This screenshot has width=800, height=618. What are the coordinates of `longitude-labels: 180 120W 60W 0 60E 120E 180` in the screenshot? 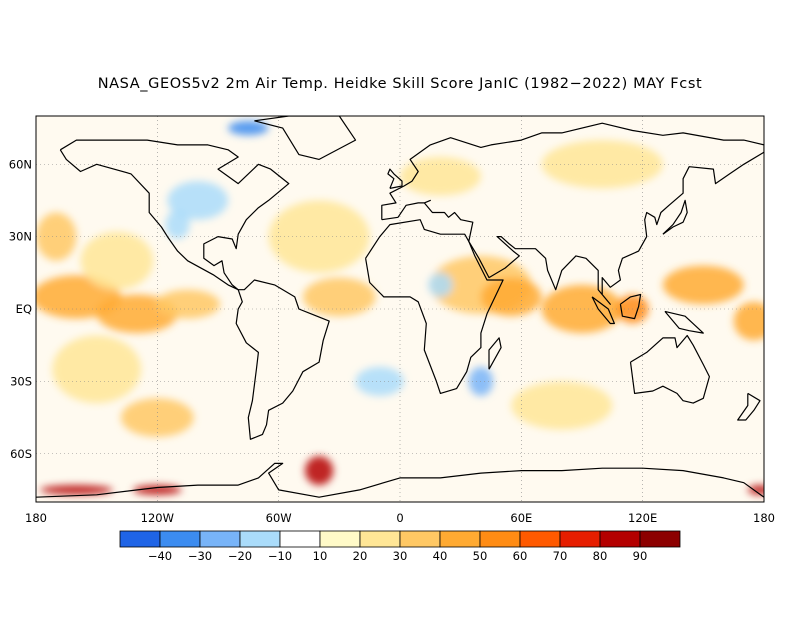 It's located at (400, 518).